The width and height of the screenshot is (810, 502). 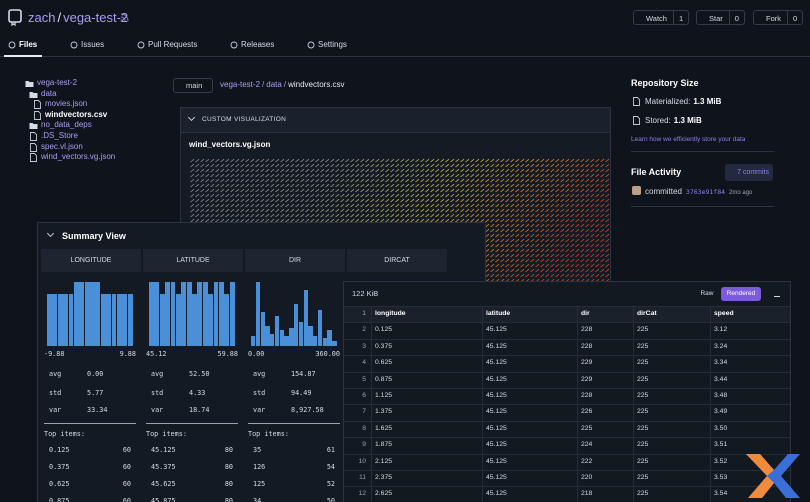 What do you see at coordinates (355, 428) in the screenshot?
I see `line-number: 8` at bounding box center [355, 428].